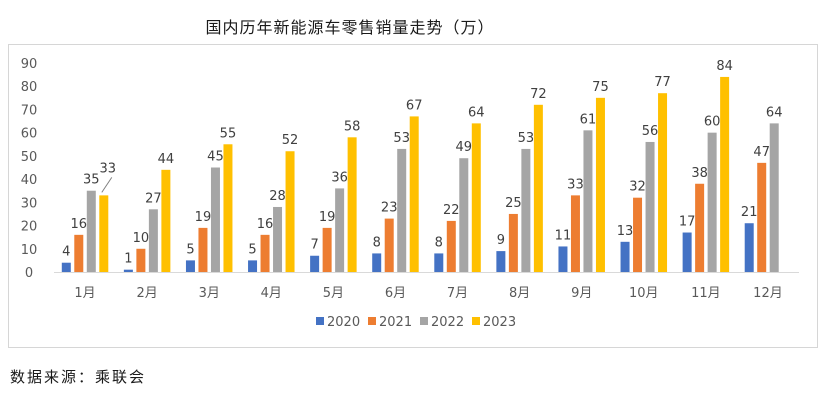 The image size is (830, 405). What do you see at coordinates (107, 185) in the screenshot?
I see `data-label-leader` at bounding box center [107, 185].